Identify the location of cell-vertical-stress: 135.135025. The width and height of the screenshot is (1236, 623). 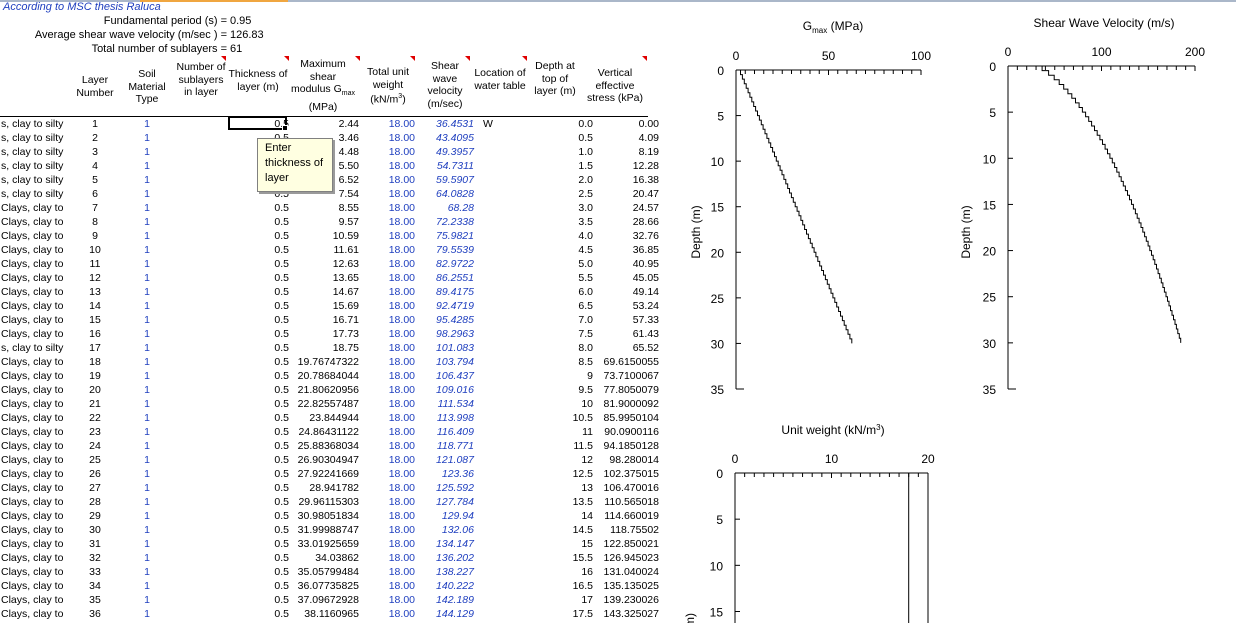
(631, 586).